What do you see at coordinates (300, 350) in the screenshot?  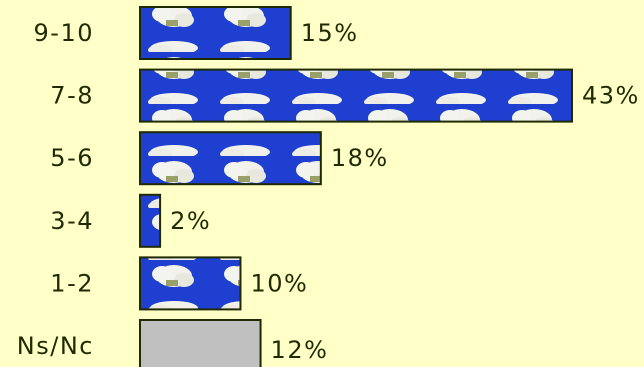 I see `value-label: 12%` at bounding box center [300, 350].